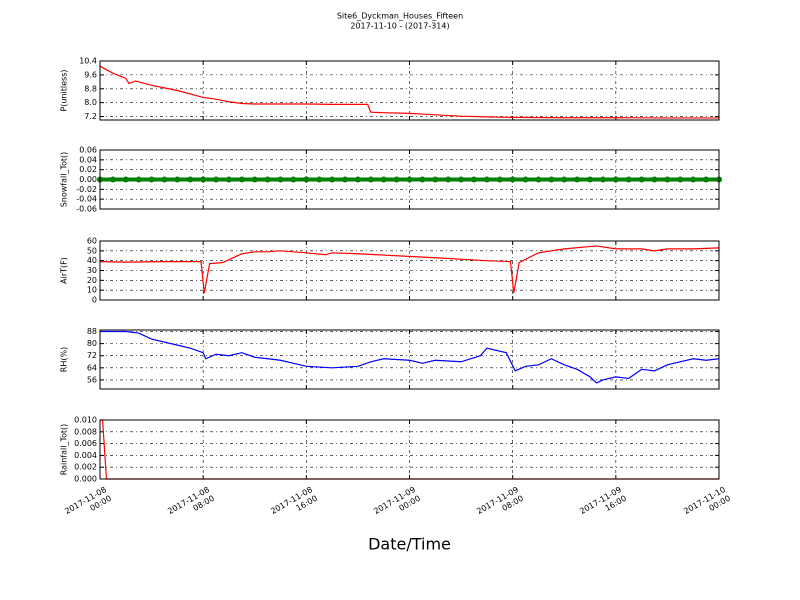 Image resolution: width=800 pixels, height=600 pixels. Describe the element at coordinates (92, 280) in the screenshot. I see `y-tick-label: 20` at that location.